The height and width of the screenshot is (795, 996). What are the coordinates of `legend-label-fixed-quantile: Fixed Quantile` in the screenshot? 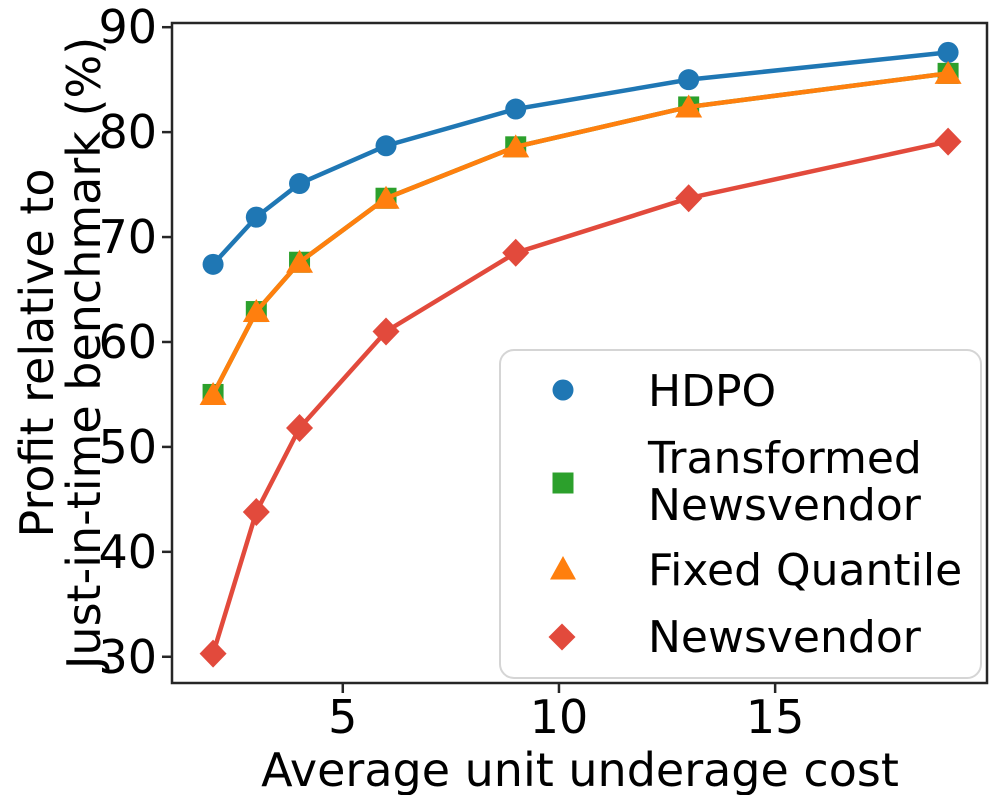 It's located at (805, 570).